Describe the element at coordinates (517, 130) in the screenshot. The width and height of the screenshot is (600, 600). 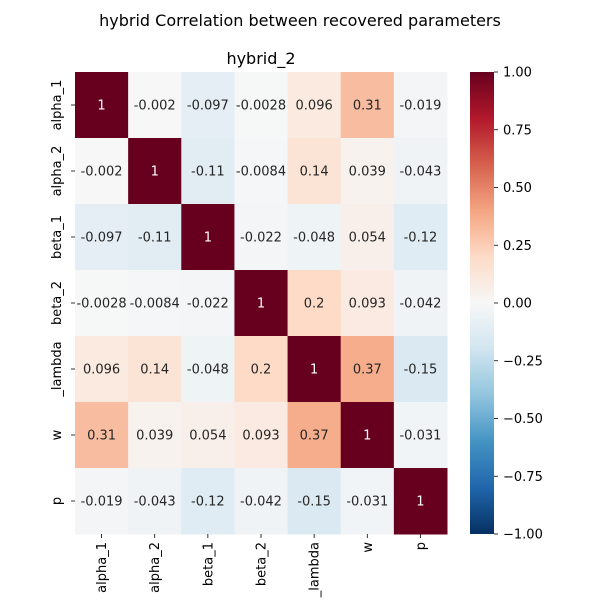
I see `colorbar-tick-label: 0.75` at that location.